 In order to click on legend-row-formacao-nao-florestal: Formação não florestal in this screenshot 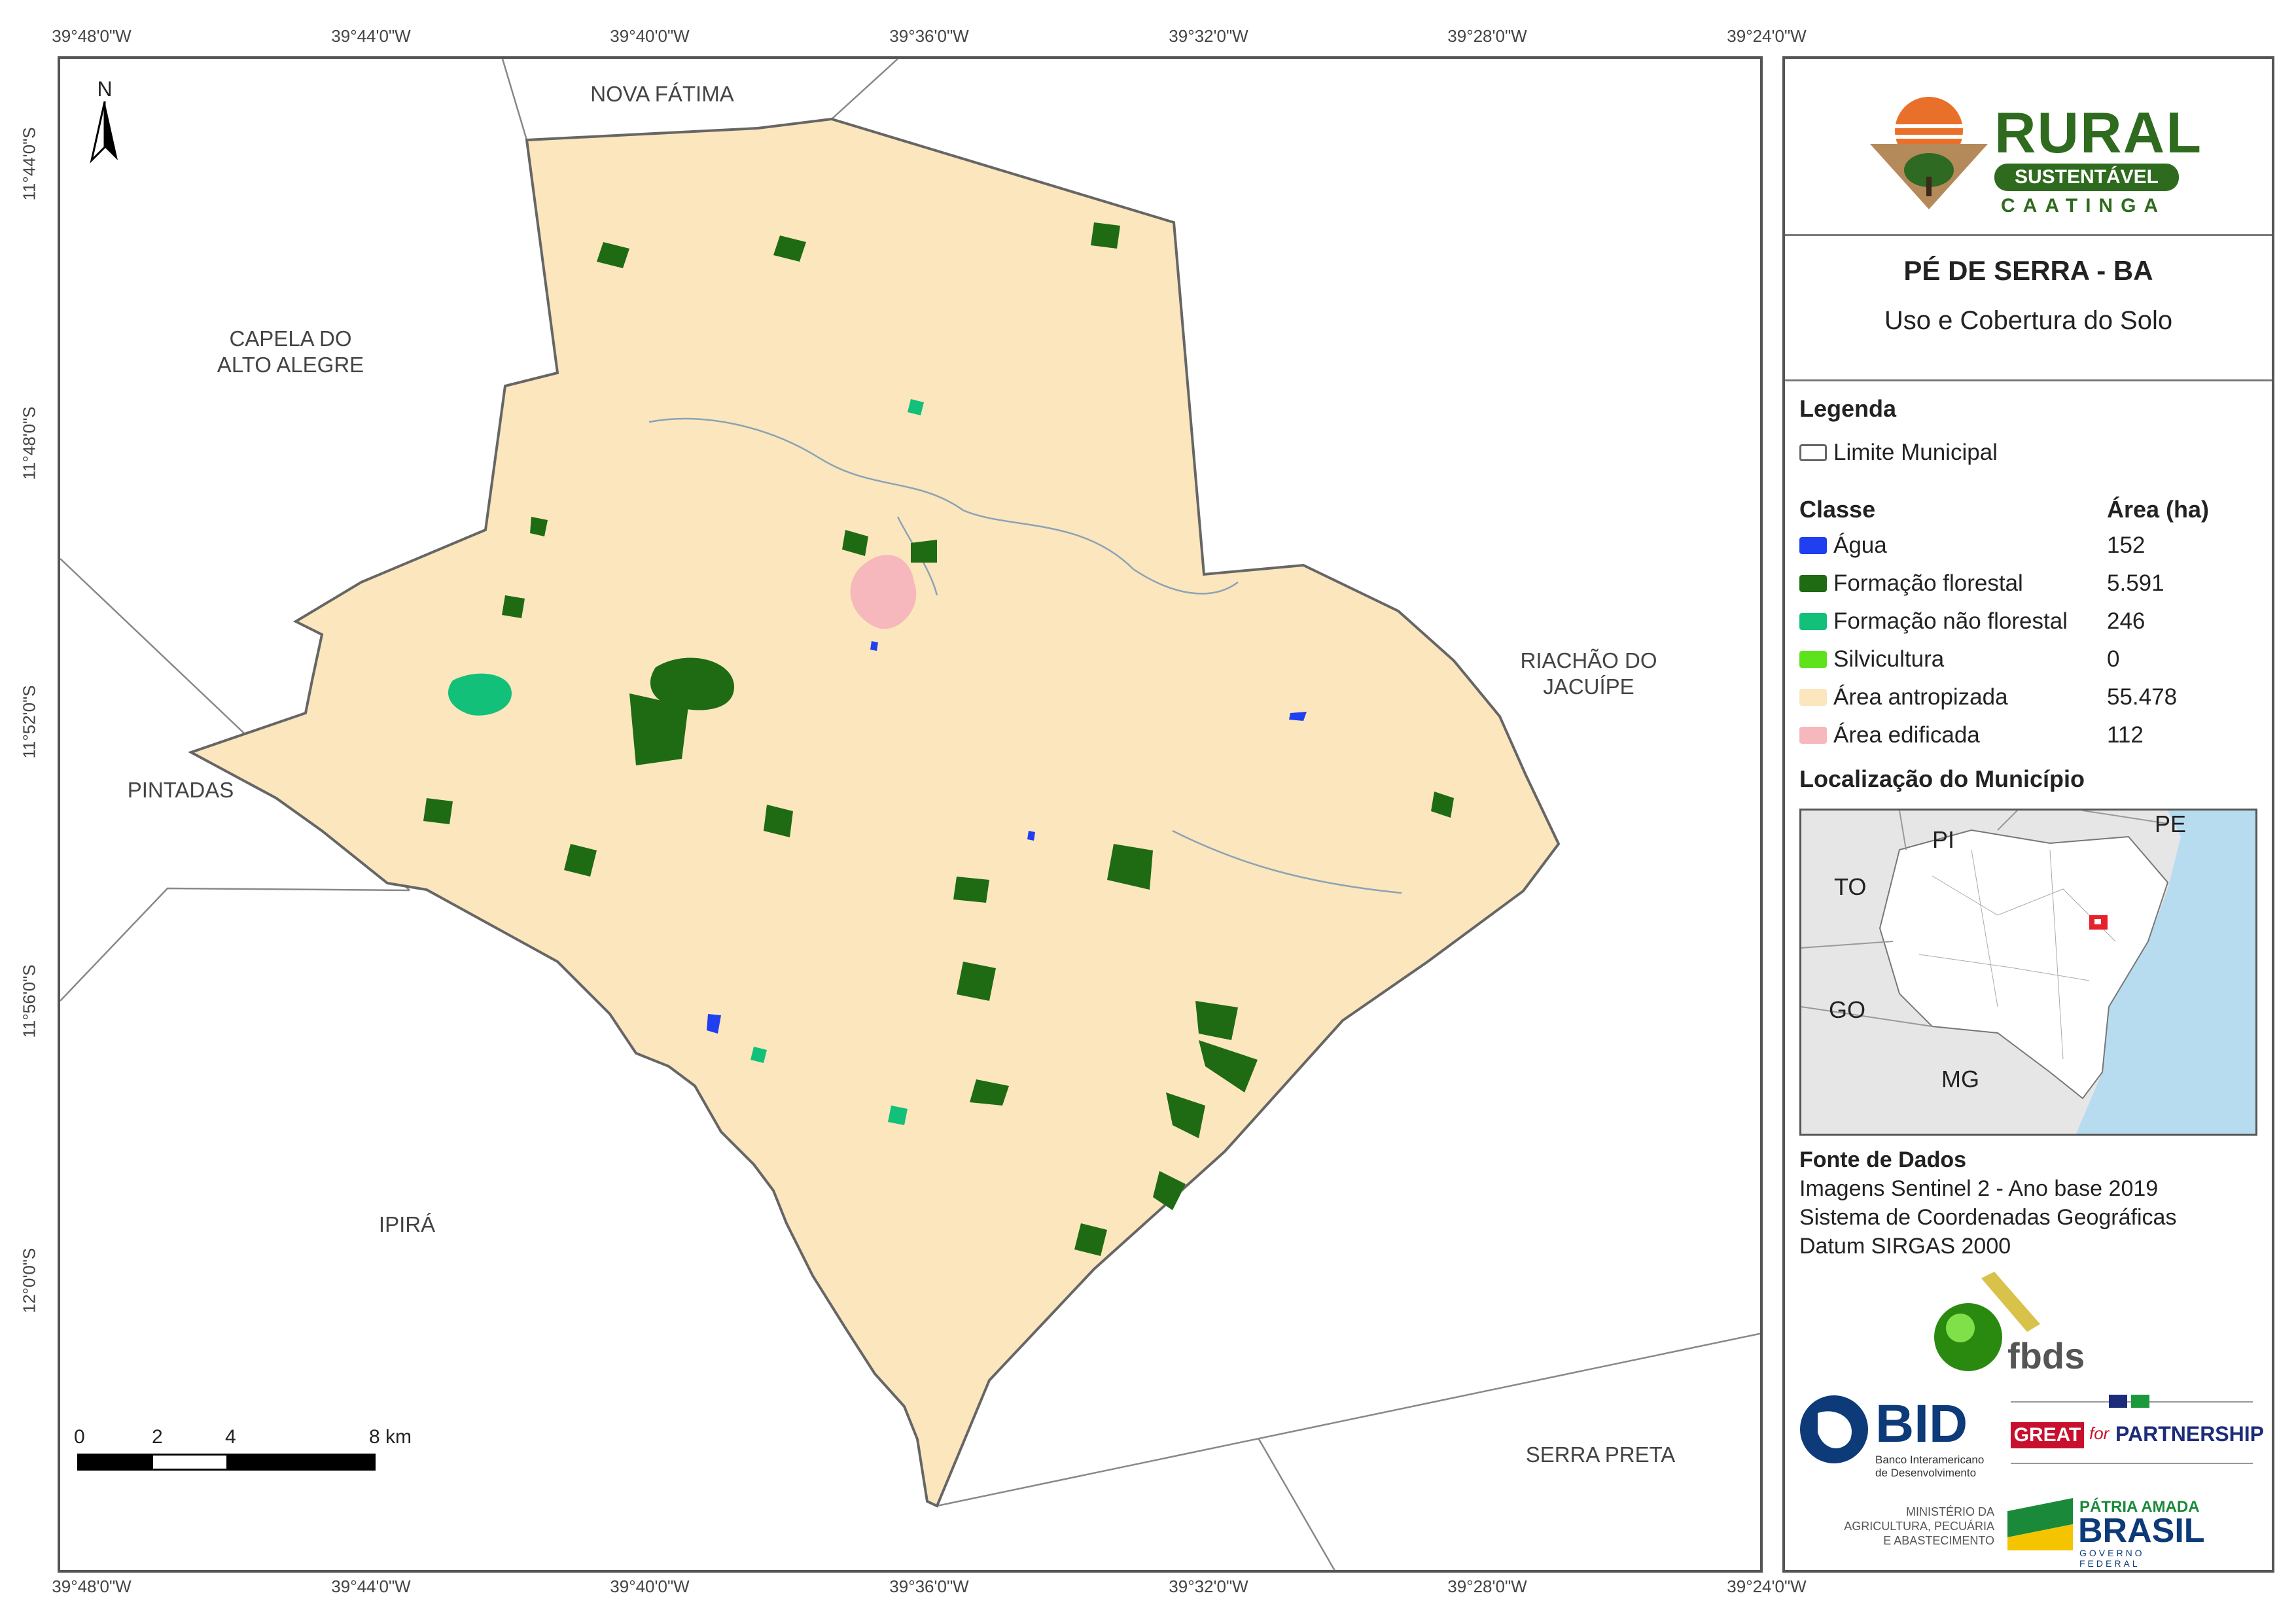, I will do `click(1933, 621)`.